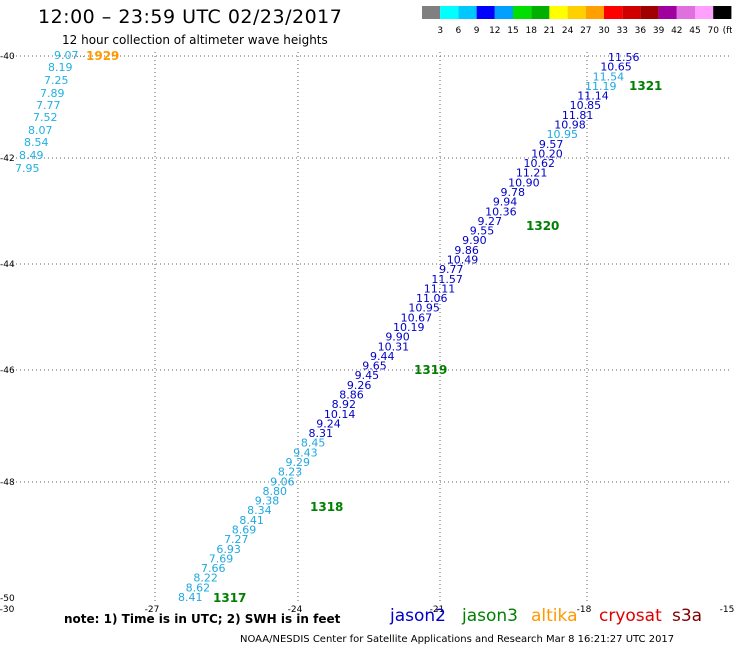  I want to click on wave-height-label: 7.69, so click(221, 558).